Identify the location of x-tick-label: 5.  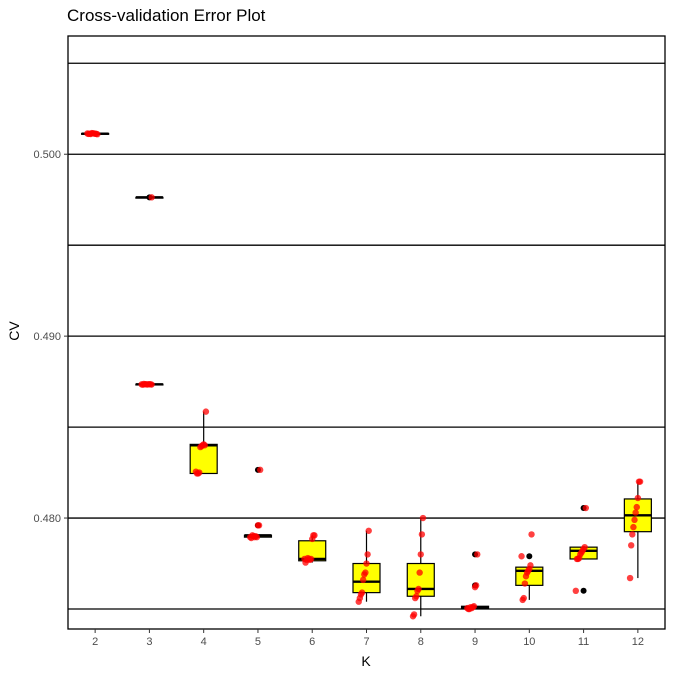
(258, 642).